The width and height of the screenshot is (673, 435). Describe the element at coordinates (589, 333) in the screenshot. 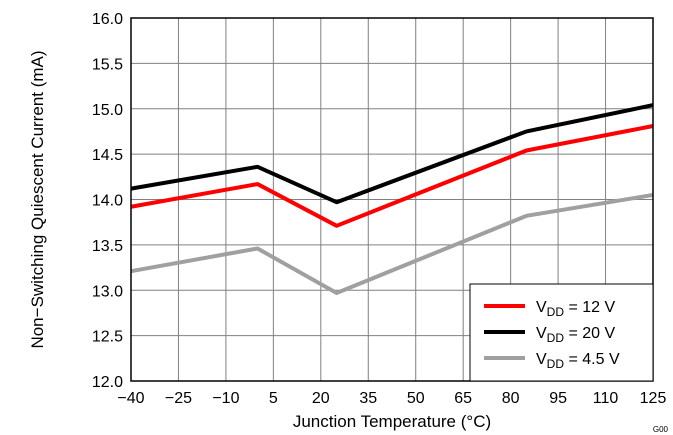

I see `legend-entry-rest: = 20 V` at that location.